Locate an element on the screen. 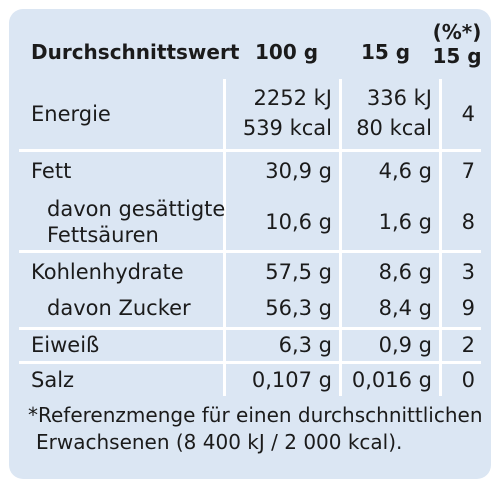  cell-eiweiss-pct: 2 is located at coordinates (461, 345).